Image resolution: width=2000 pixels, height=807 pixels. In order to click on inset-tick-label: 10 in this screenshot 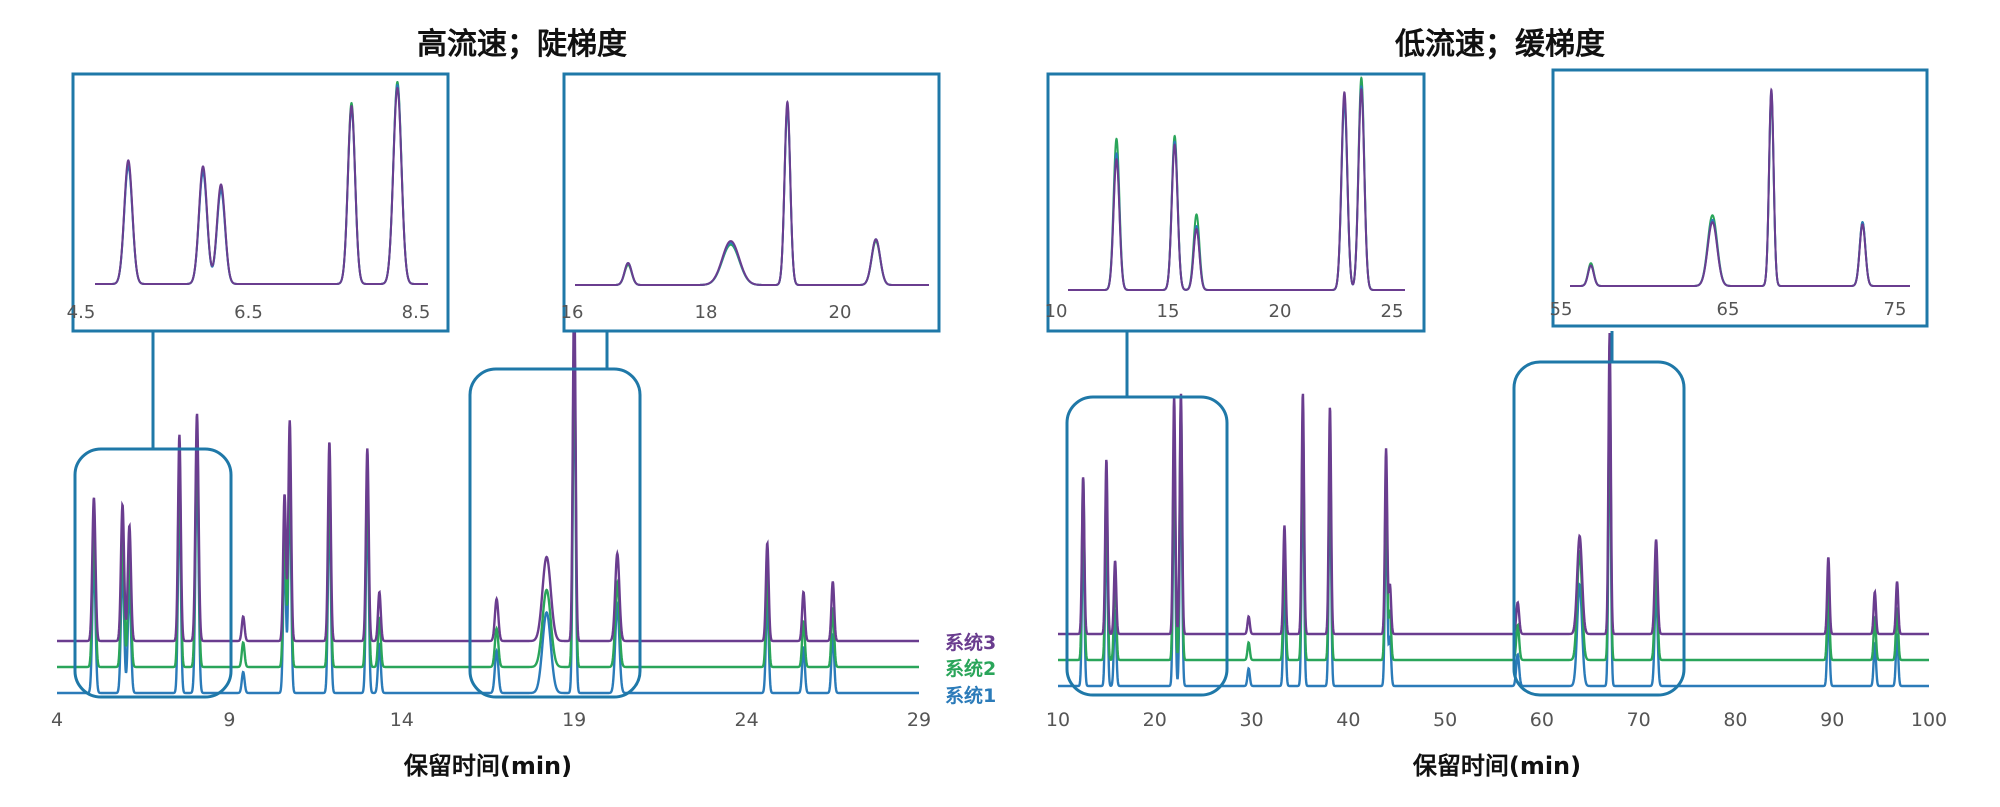, I will do `click(1056, 311)`.